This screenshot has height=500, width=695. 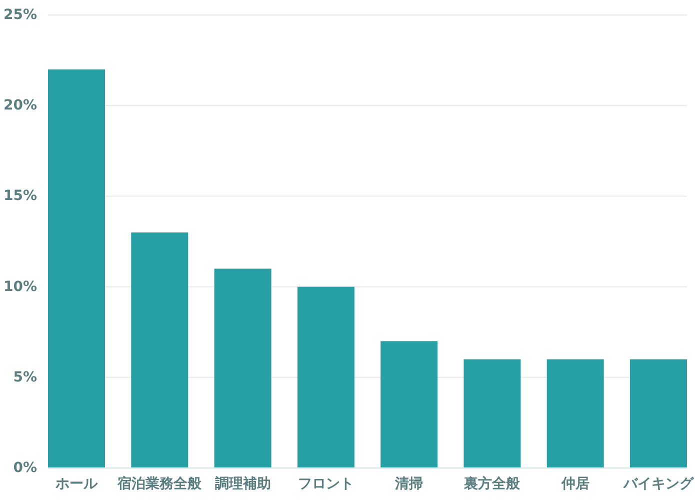 I want to click on x-tick-label: 調理補助, so click(x=242, y=483).